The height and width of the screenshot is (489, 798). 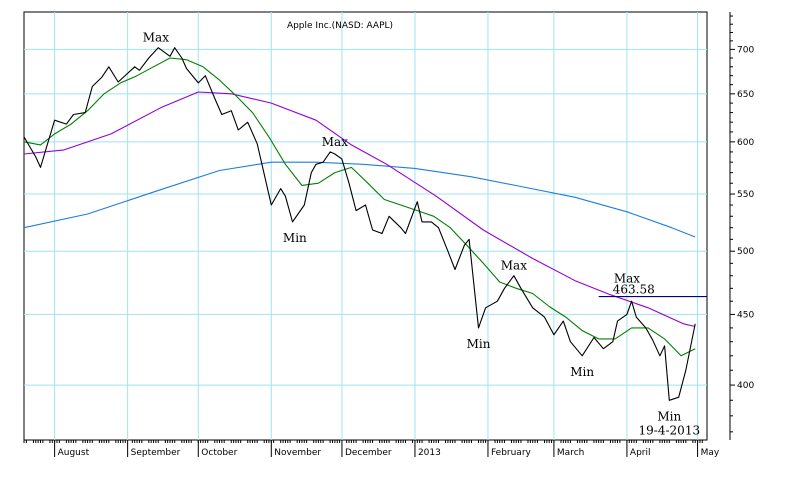 What do you see at coordinates (745, 252) in the screenshot?
I see `y-tick-label: 500` at bounding box center [745, 252].